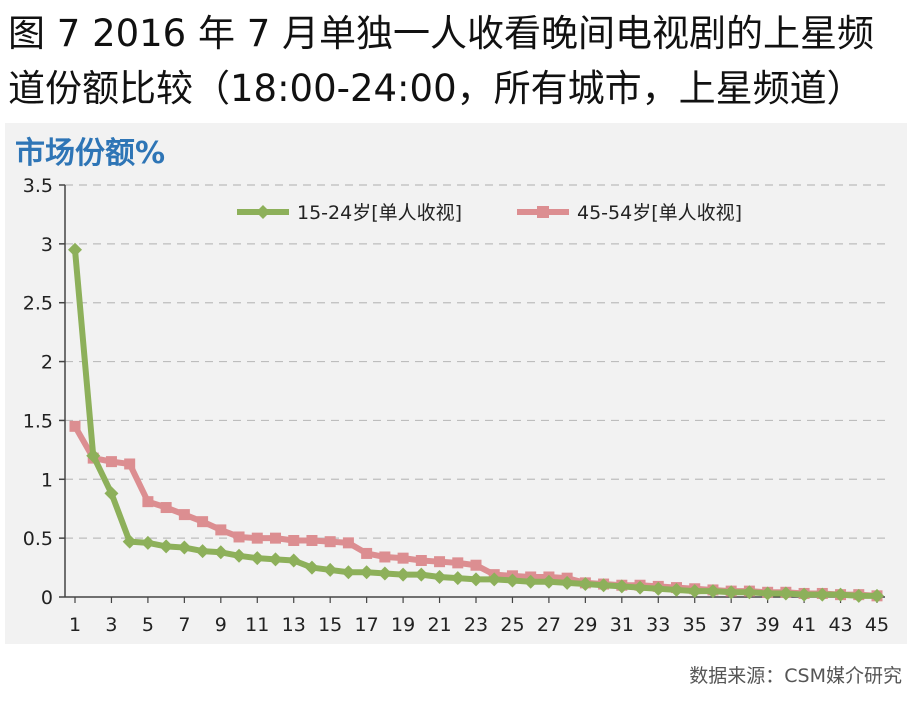  What do you see at coordinates (47, 363) in the screenshot?
I see `y-tick-label: 2` at bounding box center [47, 363].